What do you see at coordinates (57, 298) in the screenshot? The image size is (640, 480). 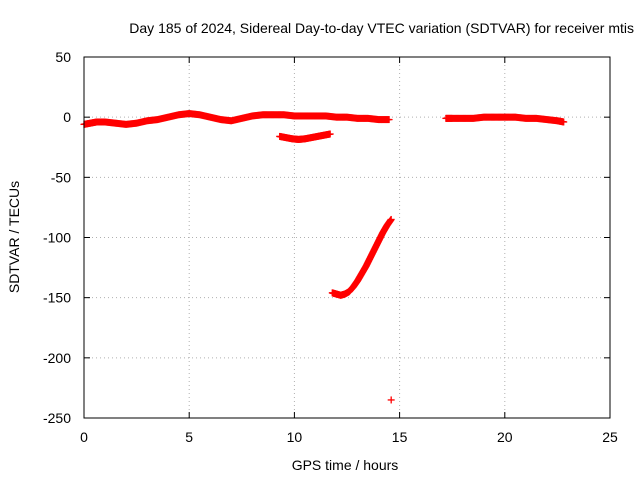 I see `y-tick-label: -150` at bounding box center [57, 298].